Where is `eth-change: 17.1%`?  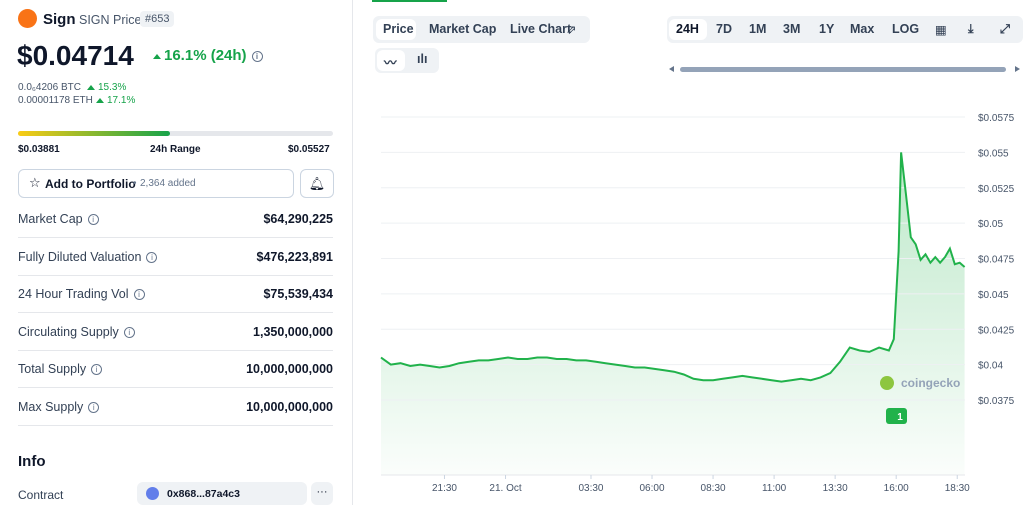 eth-change: 17.1% is located at coordinates (115, 100).